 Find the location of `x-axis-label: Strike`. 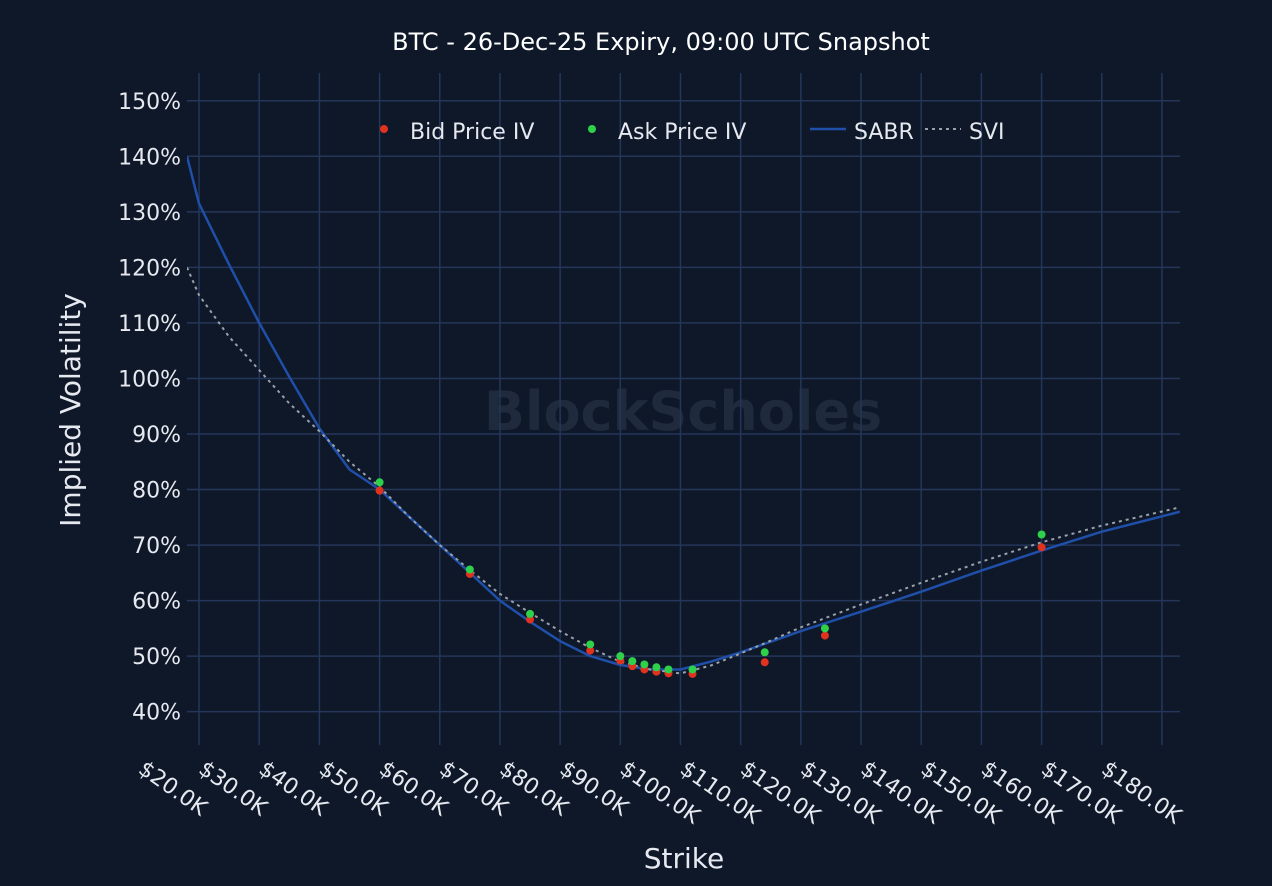

x-axis-label: Strike is located at coordinates (684, 858).